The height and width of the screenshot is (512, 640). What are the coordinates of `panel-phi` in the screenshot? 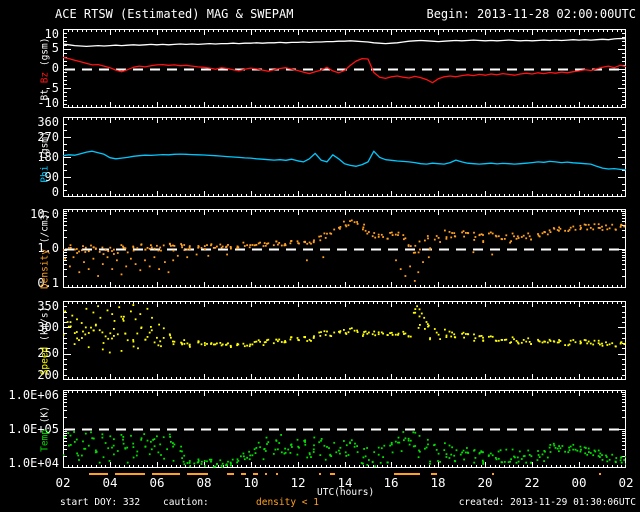 It's located at (344, 157).